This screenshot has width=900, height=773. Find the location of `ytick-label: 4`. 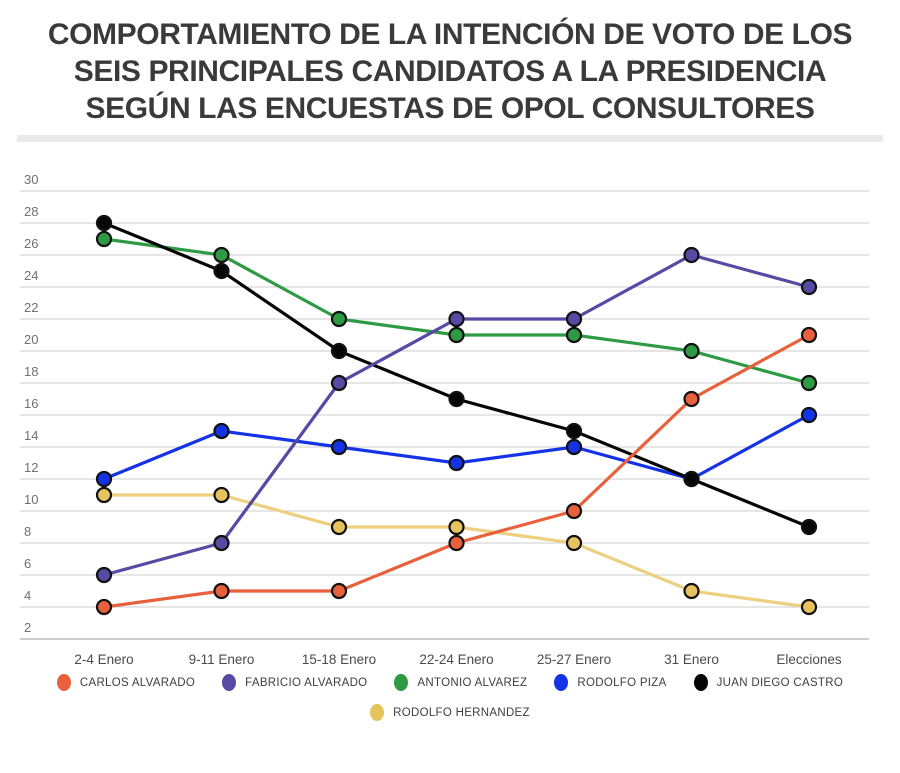

ytick-label: 4 is located at coordinates (27, 595).